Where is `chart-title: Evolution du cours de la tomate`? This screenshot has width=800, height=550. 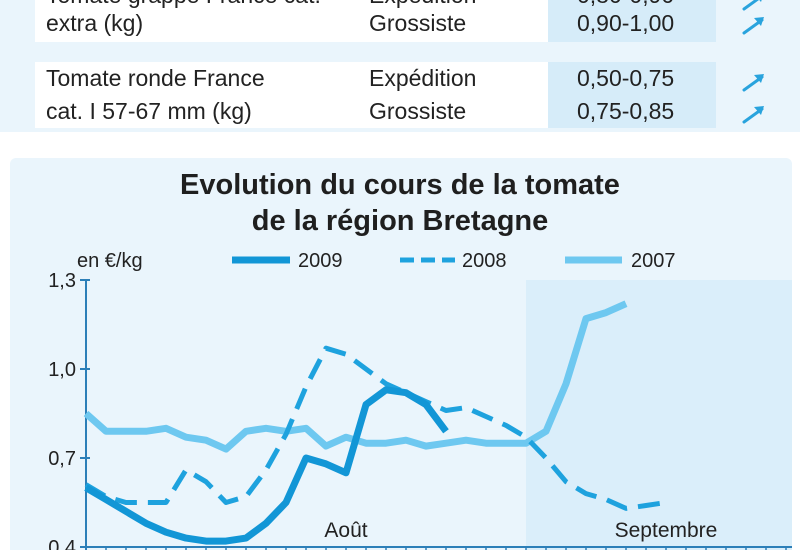
chart-title: Evolution du cours de la tomate is located at coordinates (400, 185).